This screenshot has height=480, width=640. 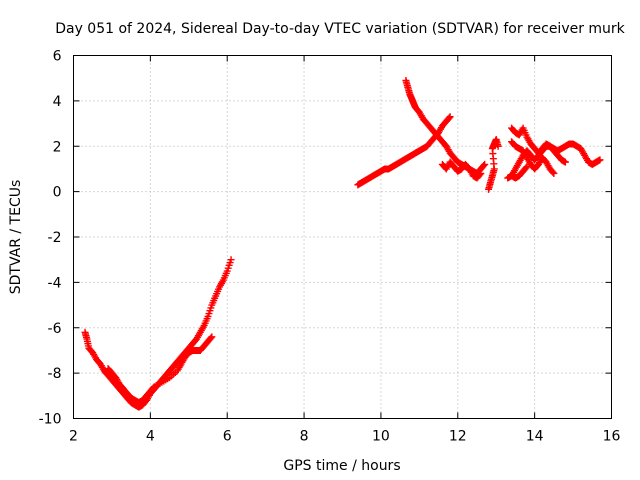 What do you see at coordinates (55, 374) in the screenshot?
I see `y-tick-label: -8` at bounding box center [55, 374].